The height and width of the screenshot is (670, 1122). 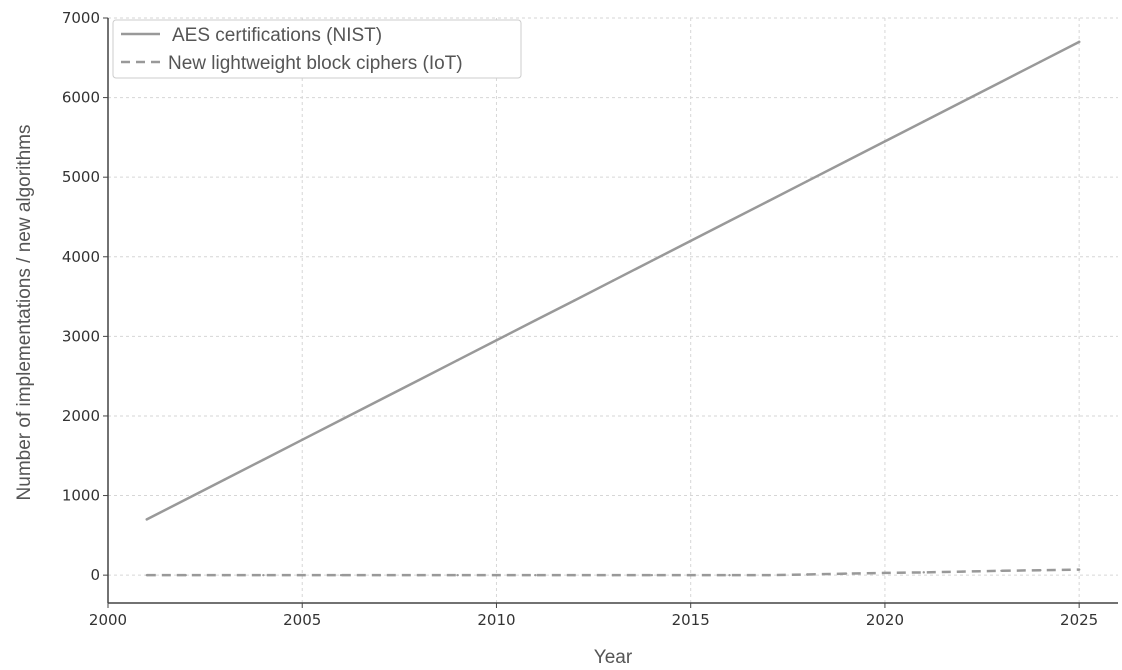 What do you see at coordinates (341, 420) in the screenshot?
I see `series-0-point-2006` at bounding box center [341, 420].